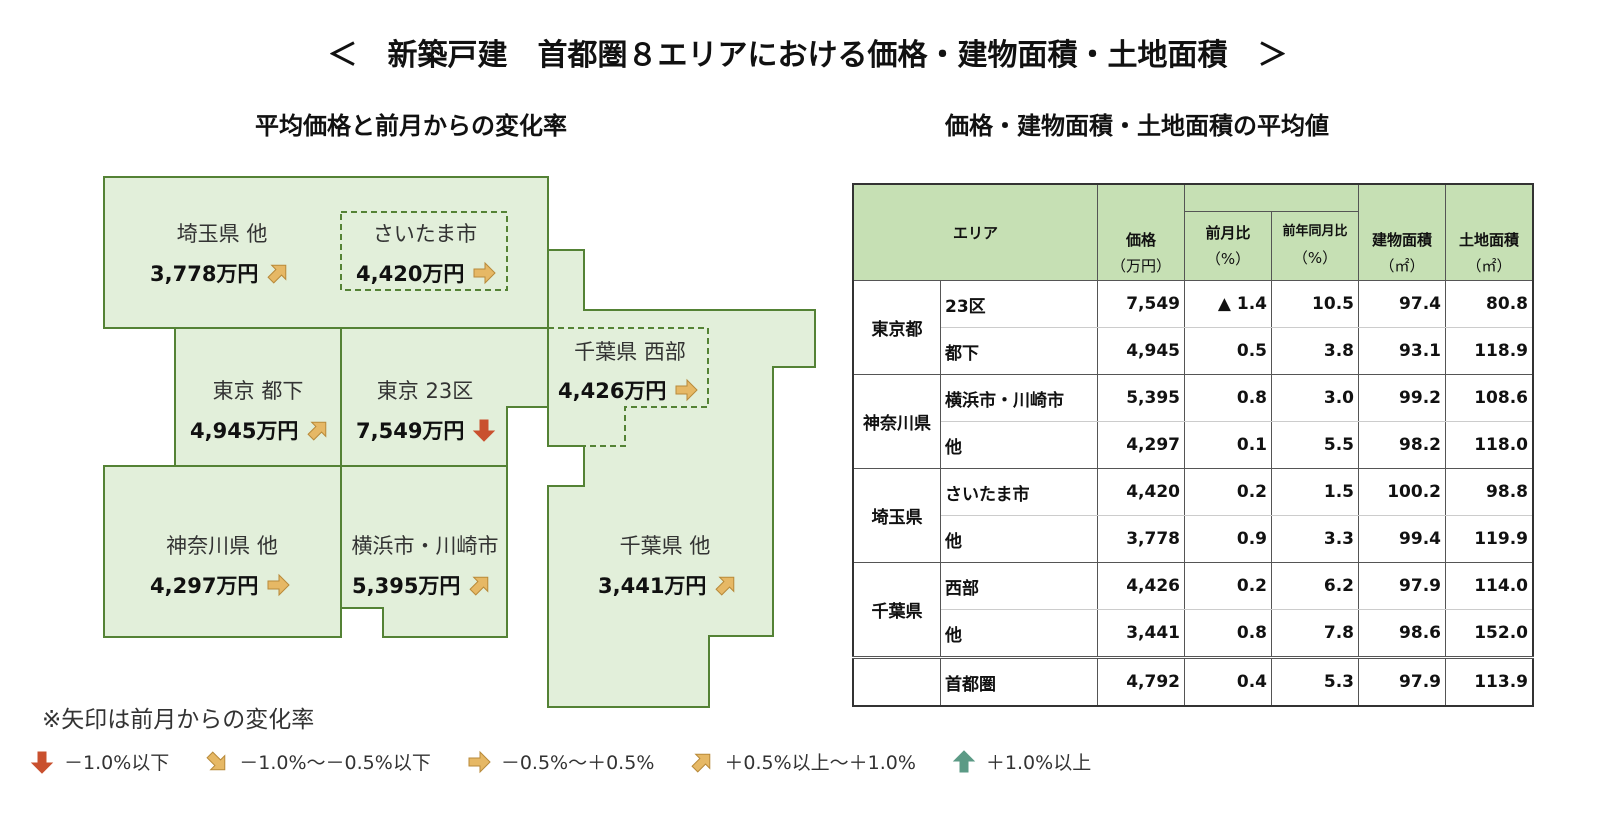 Image resolution: width=1615 pixels, height=826 pixels. What do you see at coordinates (411, 126) in the screenshot?
I see `map-title: 平均価格と前月からの変化率` at bounding box center [411, 126].